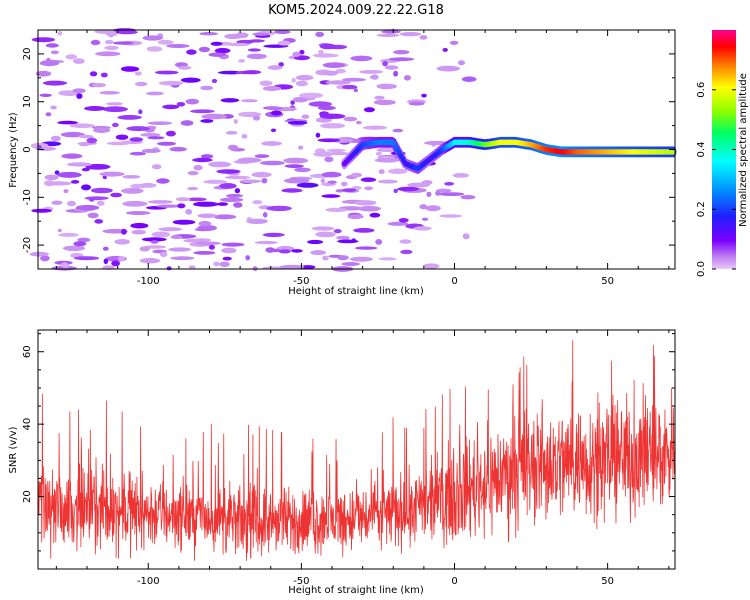 This screenshot has height=600, width=750. I want to click on spectrogram-ridge, so click(509, 155).